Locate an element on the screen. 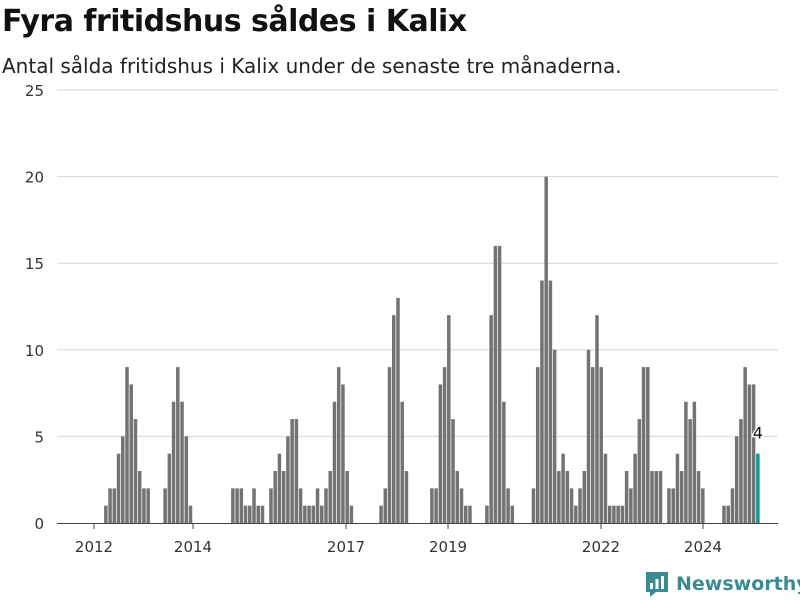 Image resolution: width=800 pixels, height=600 pixels. x-tick-label: 2022 is located at coordinates (601, 547).